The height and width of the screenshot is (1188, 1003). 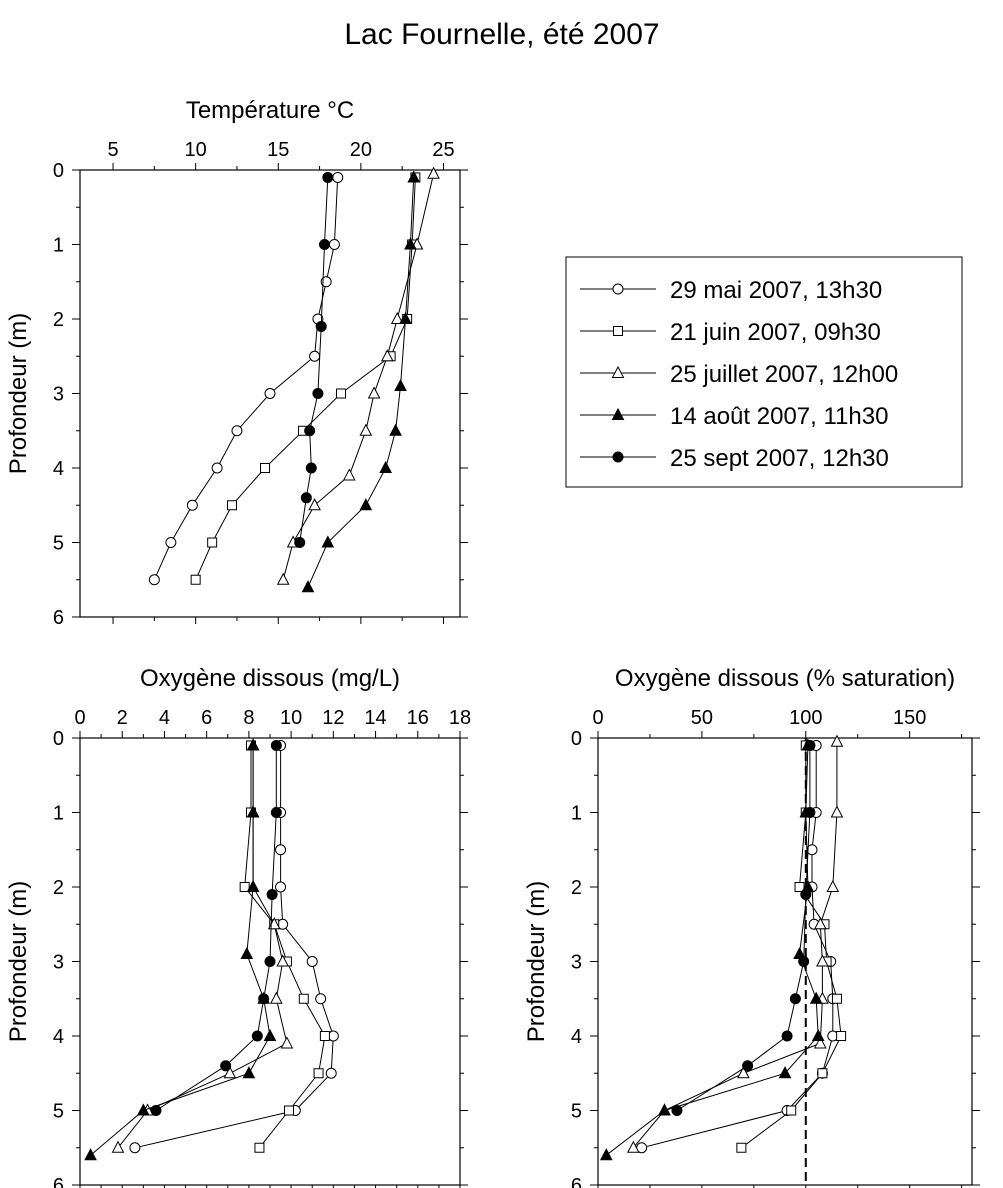 I want to click on y-tick-label: 2, so click(x=58, y=888).